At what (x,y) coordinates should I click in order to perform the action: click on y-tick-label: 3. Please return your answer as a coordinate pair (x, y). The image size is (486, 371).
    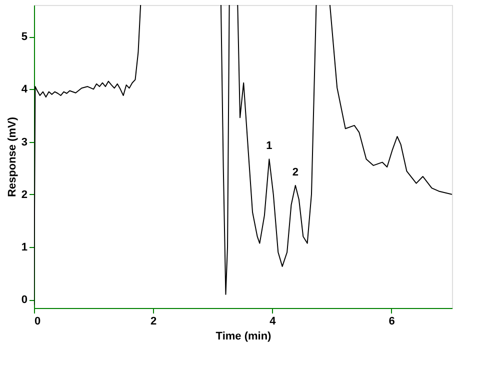
    Looking at the image, I should click on (24, 142).